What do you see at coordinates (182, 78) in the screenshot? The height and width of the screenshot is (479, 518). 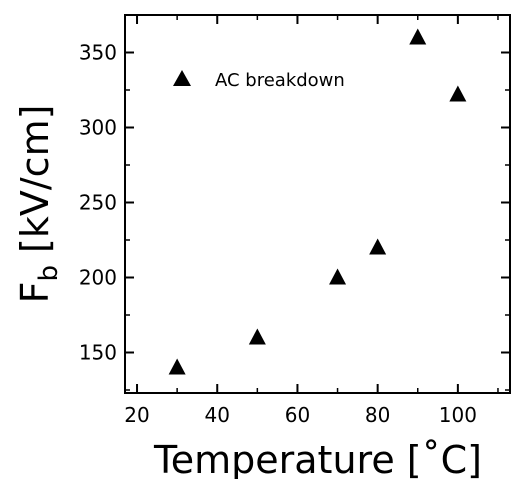 I see `legend-marker-icon` at bounding box center [182, 78].